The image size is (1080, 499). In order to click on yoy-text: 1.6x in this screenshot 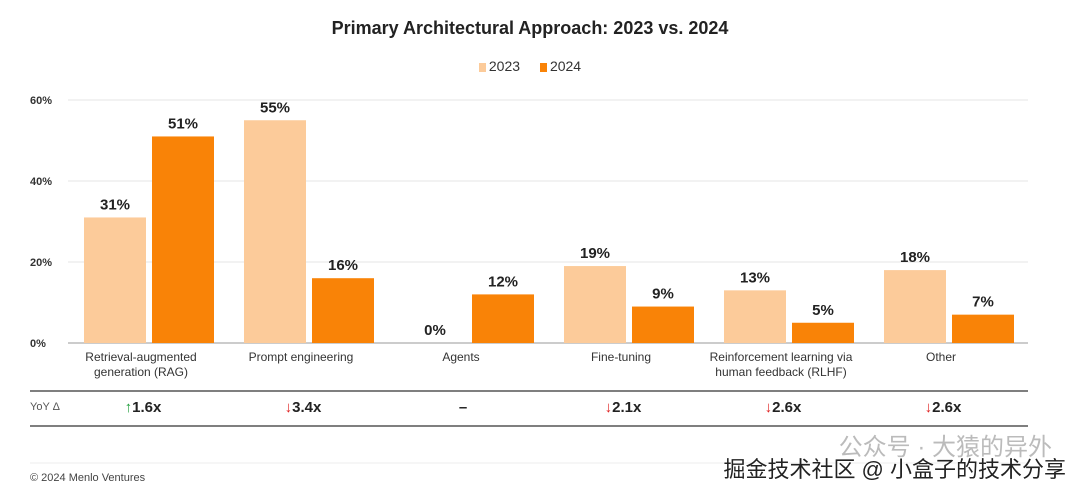, I will do `click(147, 407)`.